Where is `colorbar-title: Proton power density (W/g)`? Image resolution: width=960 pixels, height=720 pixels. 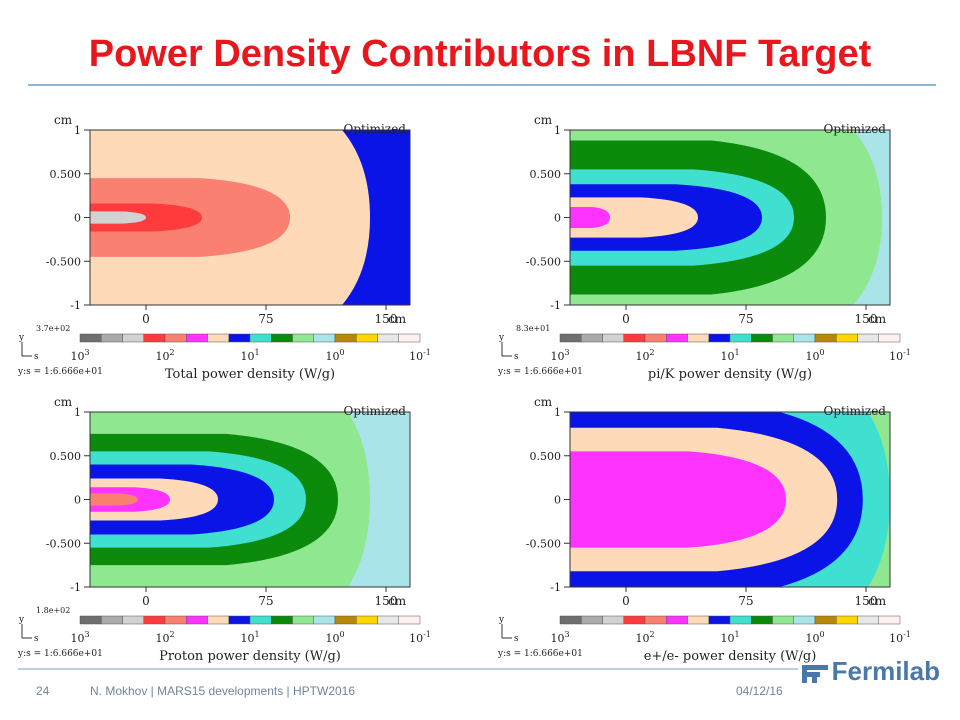
colorbar-title: Proton power density (W/g) is located at coordinates (250, 656).